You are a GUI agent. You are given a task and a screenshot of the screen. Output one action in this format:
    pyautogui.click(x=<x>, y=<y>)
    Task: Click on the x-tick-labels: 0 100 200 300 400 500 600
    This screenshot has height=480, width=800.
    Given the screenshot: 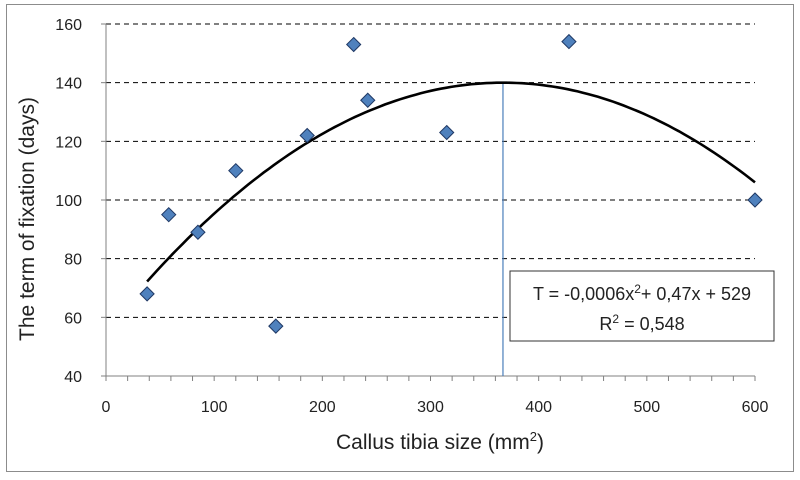 What is the action you would take?
    pyautogui.click(x=435, y=407)
    